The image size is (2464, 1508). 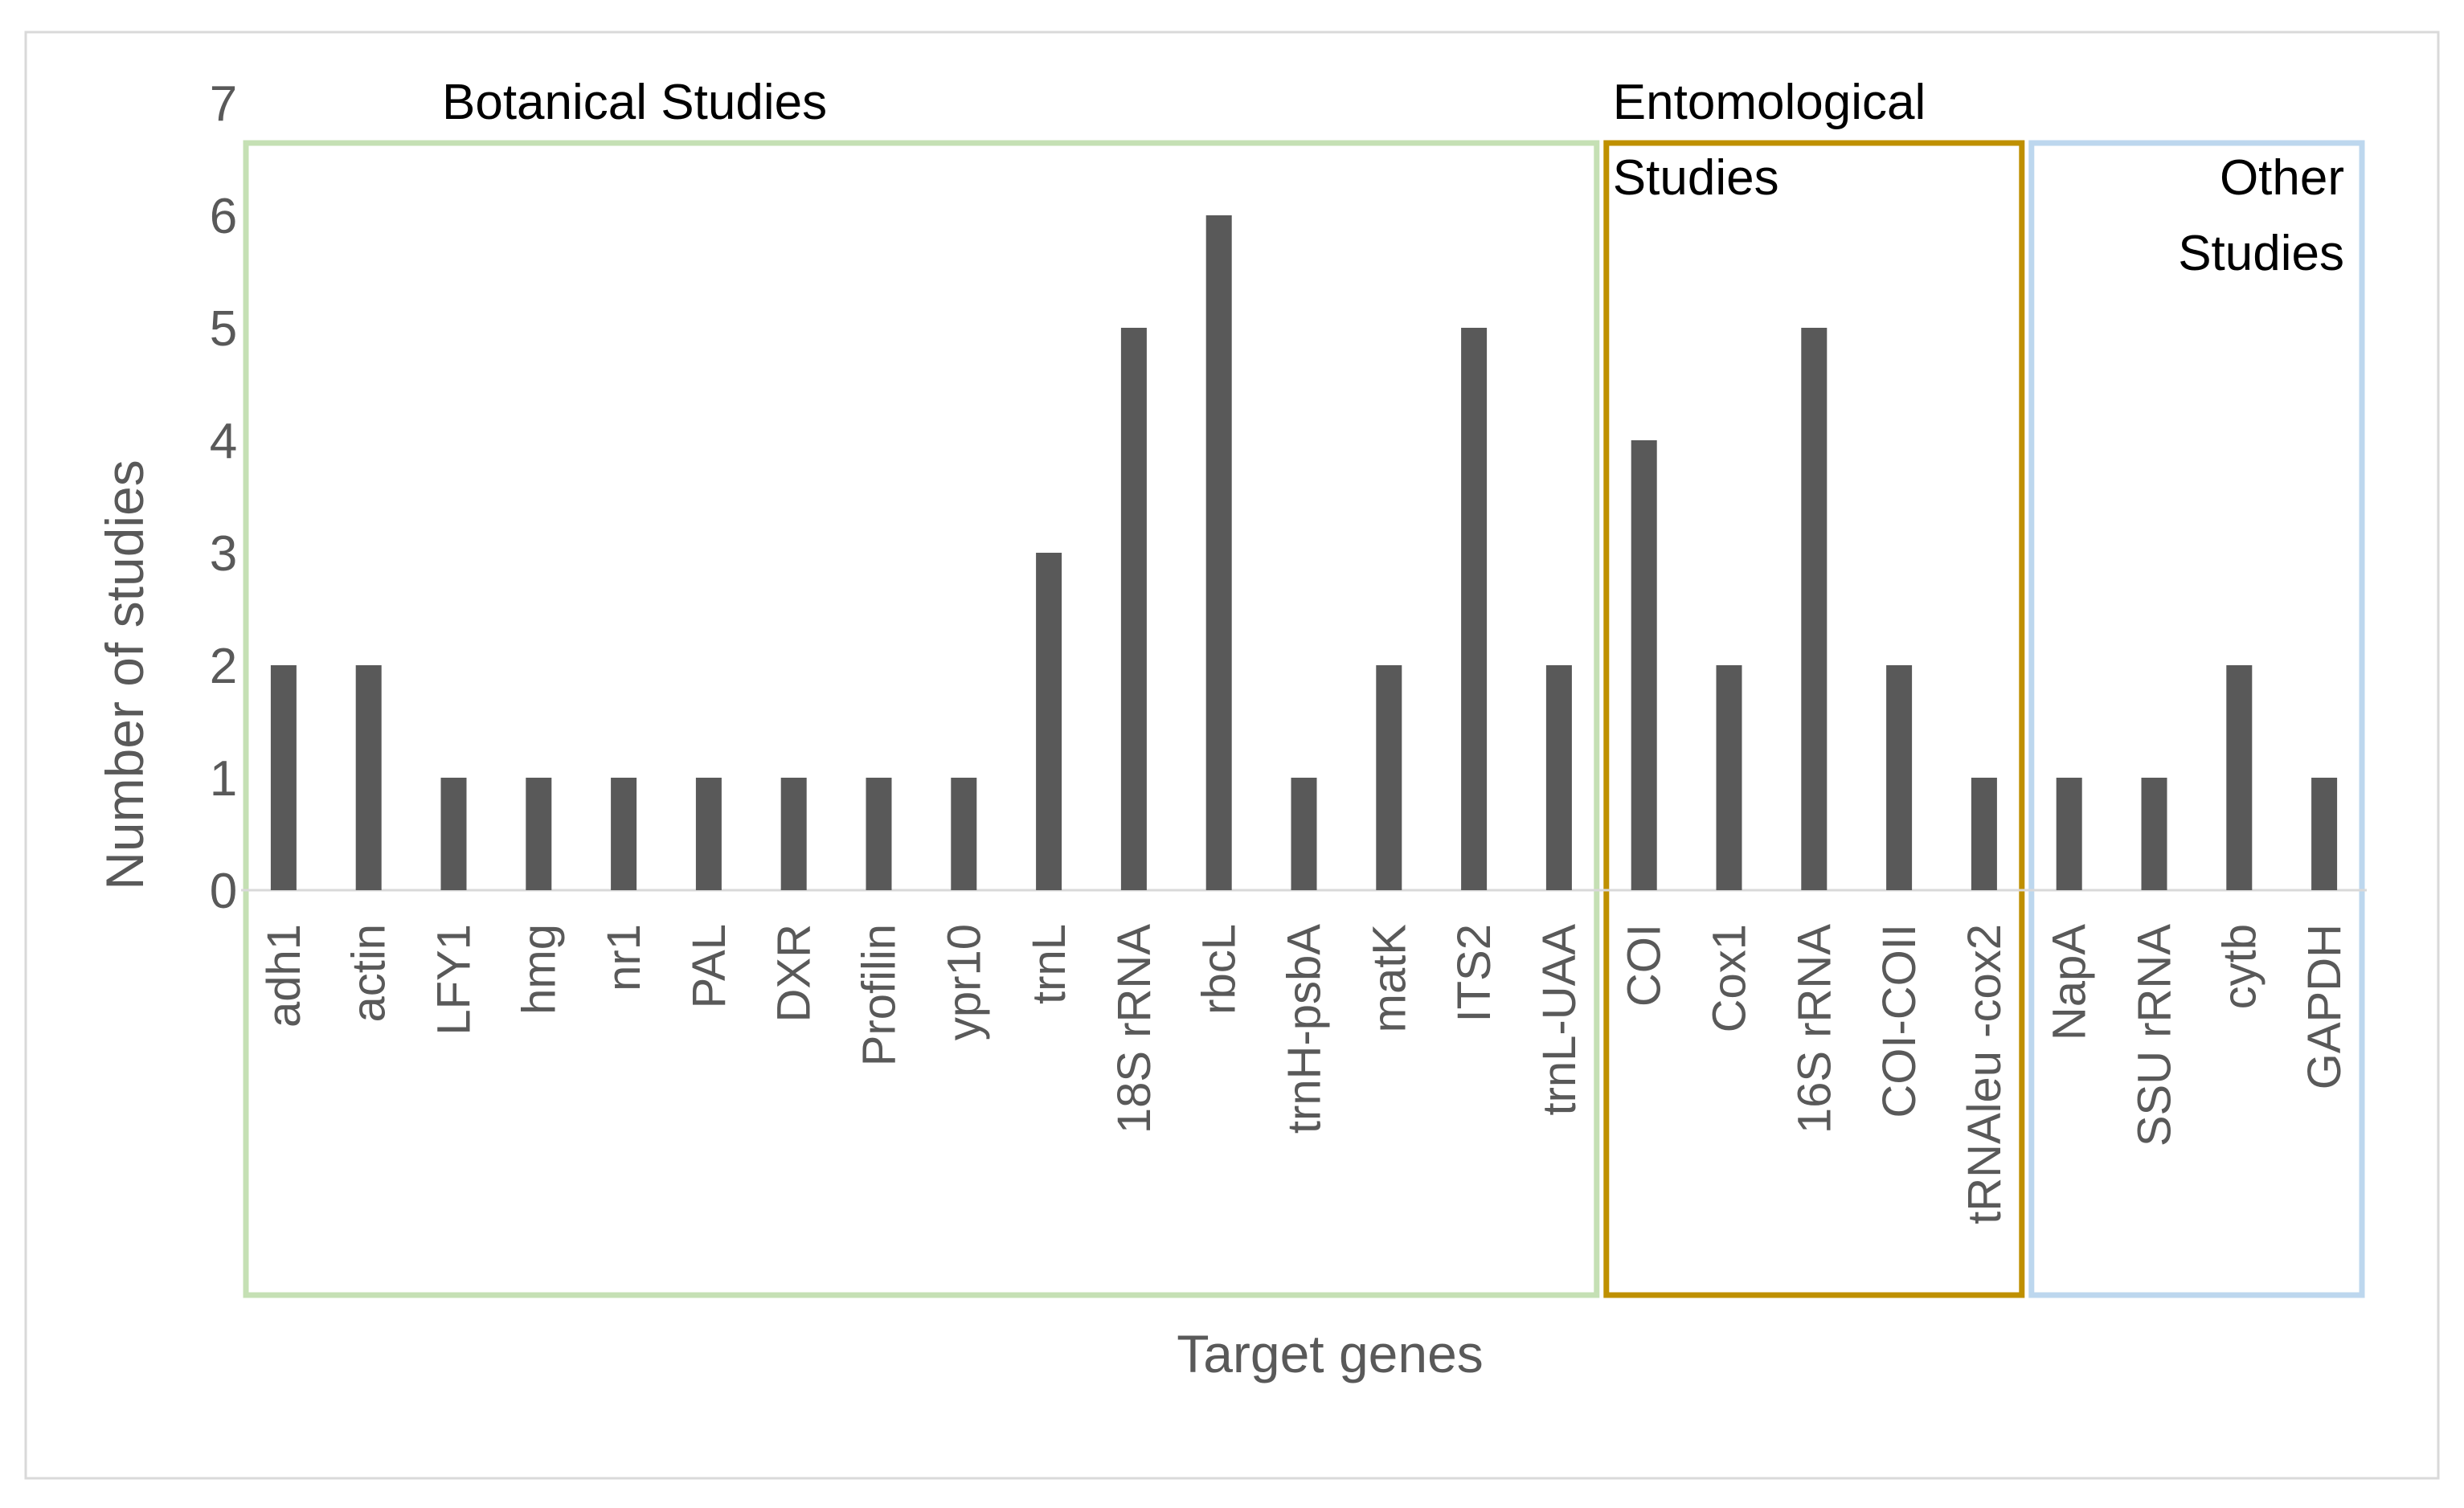 What do you see at coordinates (1389, 777) in the screenshot?
I see `bar-matk` at bounding box center [1389, 777].